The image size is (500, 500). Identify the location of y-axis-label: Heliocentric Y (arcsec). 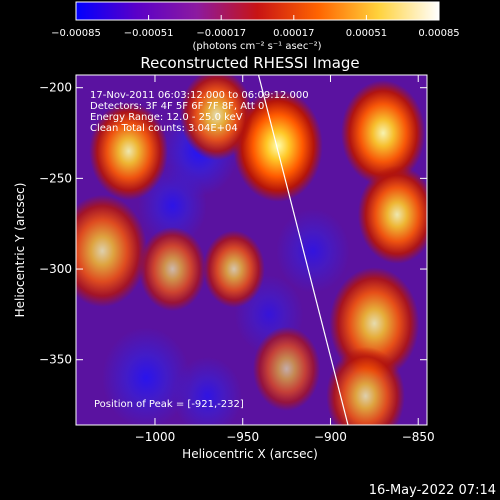
(20, 250).